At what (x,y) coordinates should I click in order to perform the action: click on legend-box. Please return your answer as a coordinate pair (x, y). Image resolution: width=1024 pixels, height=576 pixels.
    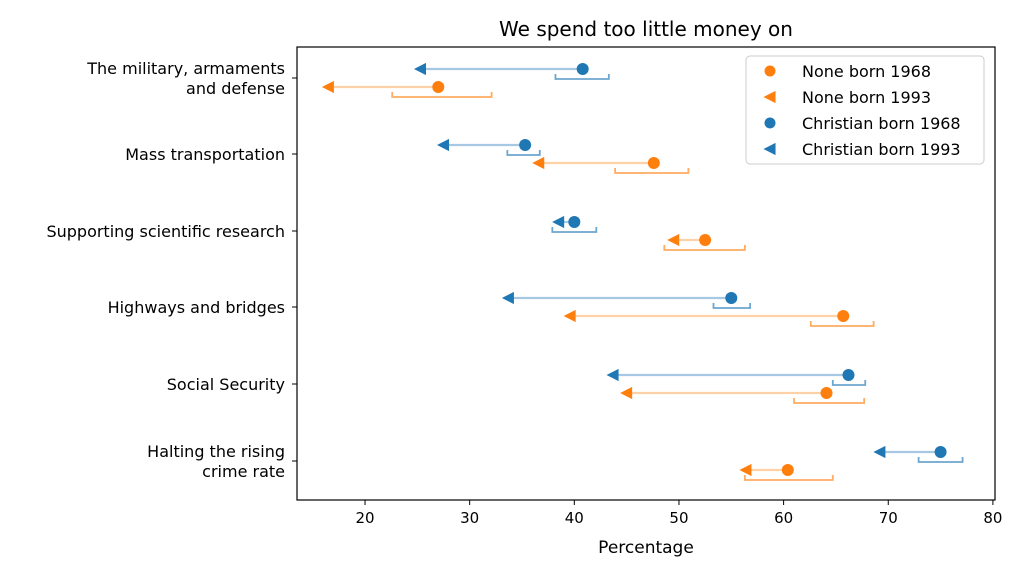
    Looking at the image, I should click on (865, 110).